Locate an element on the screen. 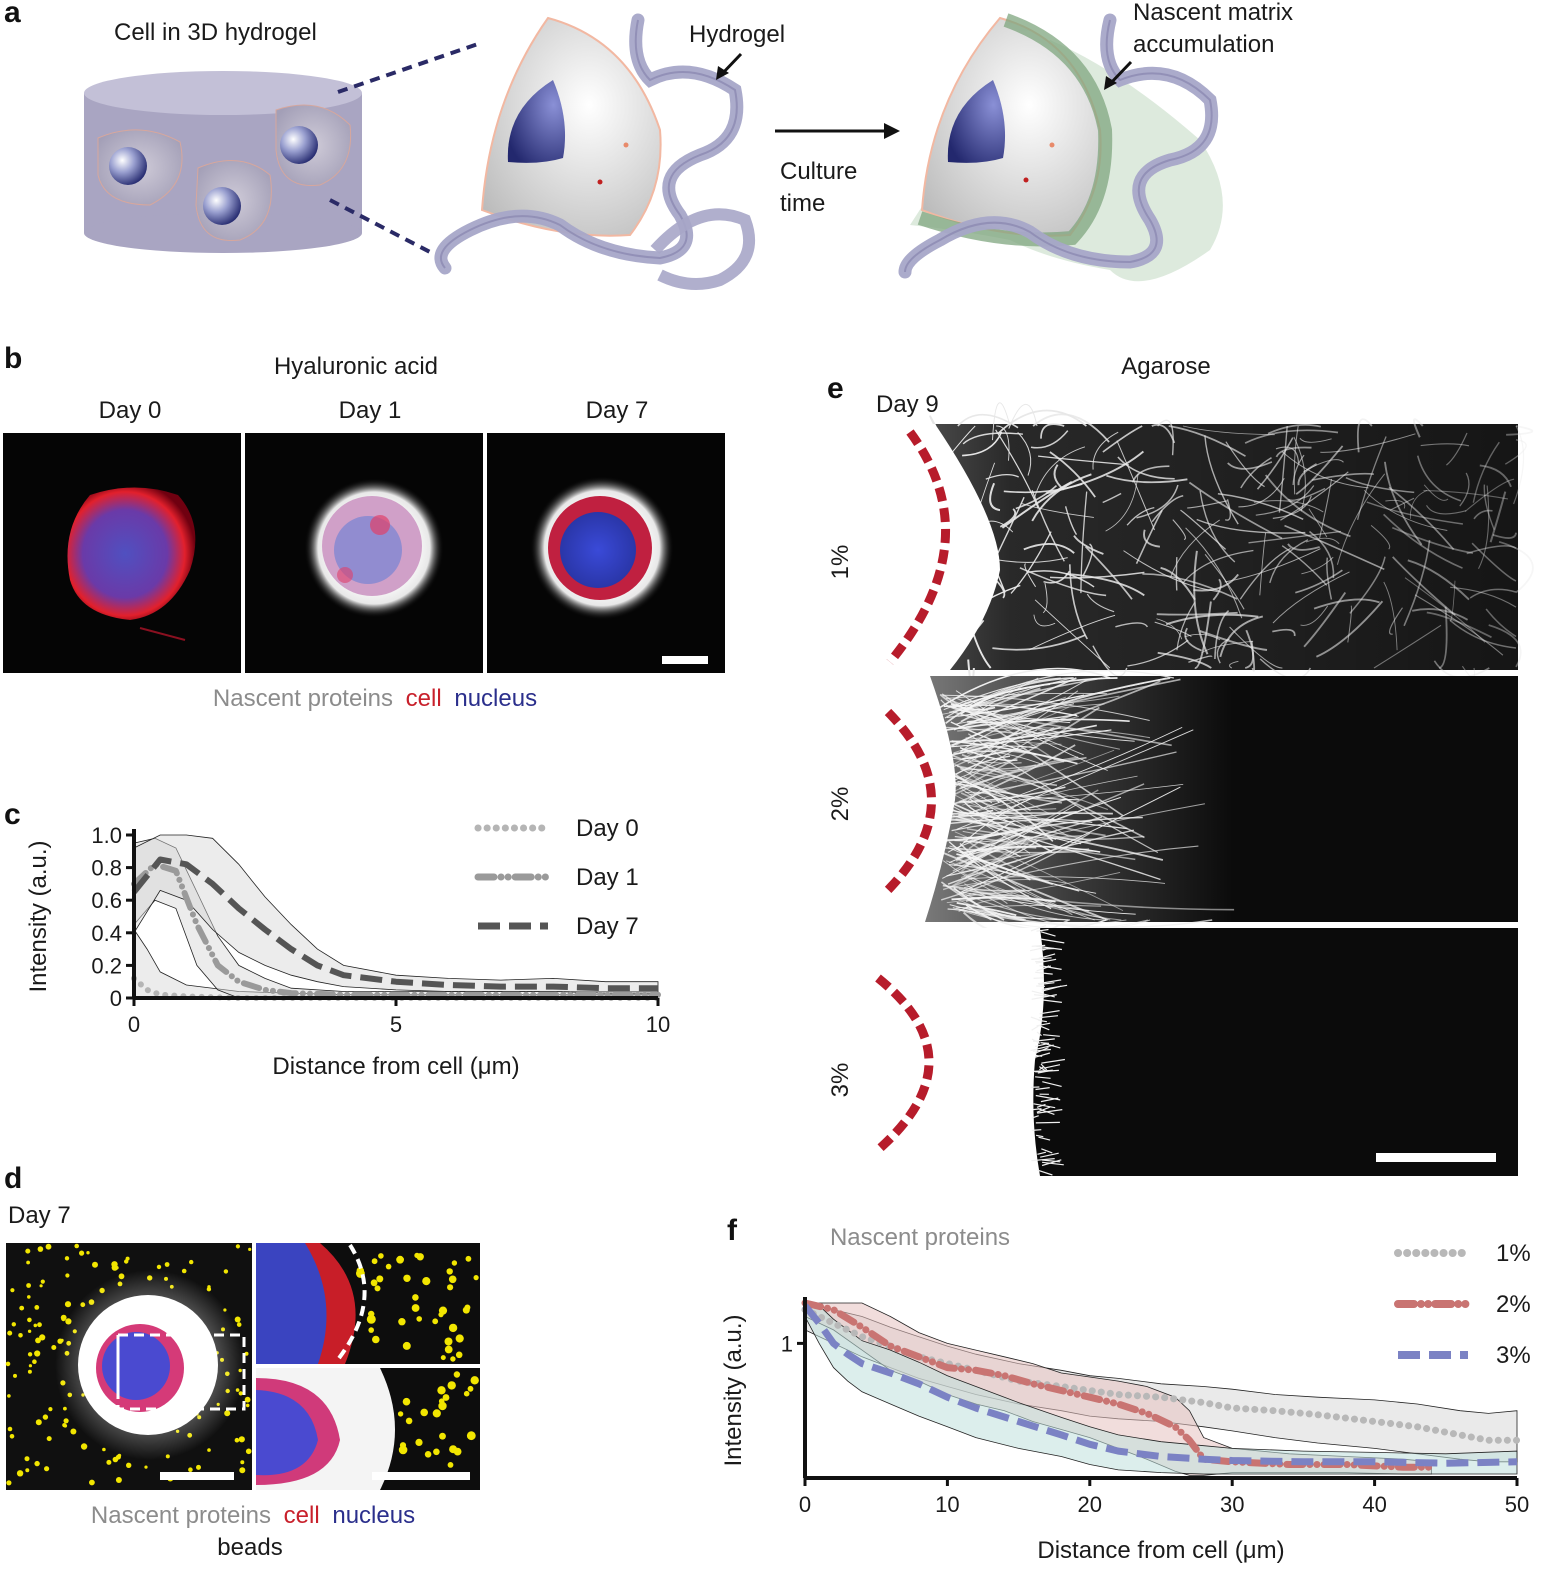  x-axis-label: Distance from cell (μm) is located at coordinates (1160, 1550).